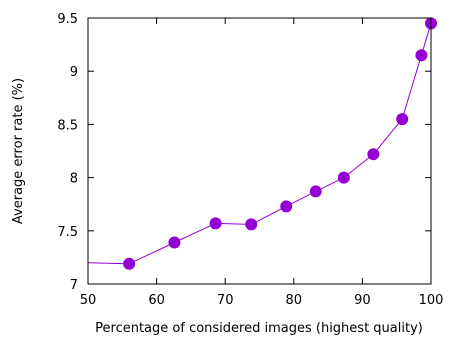 The height and width of the screenshot is (343, 461). What do you see at coordinates (74, 179) in the screenshot?
I see `y-tick-label: 8` at bounding box center [74, 179].